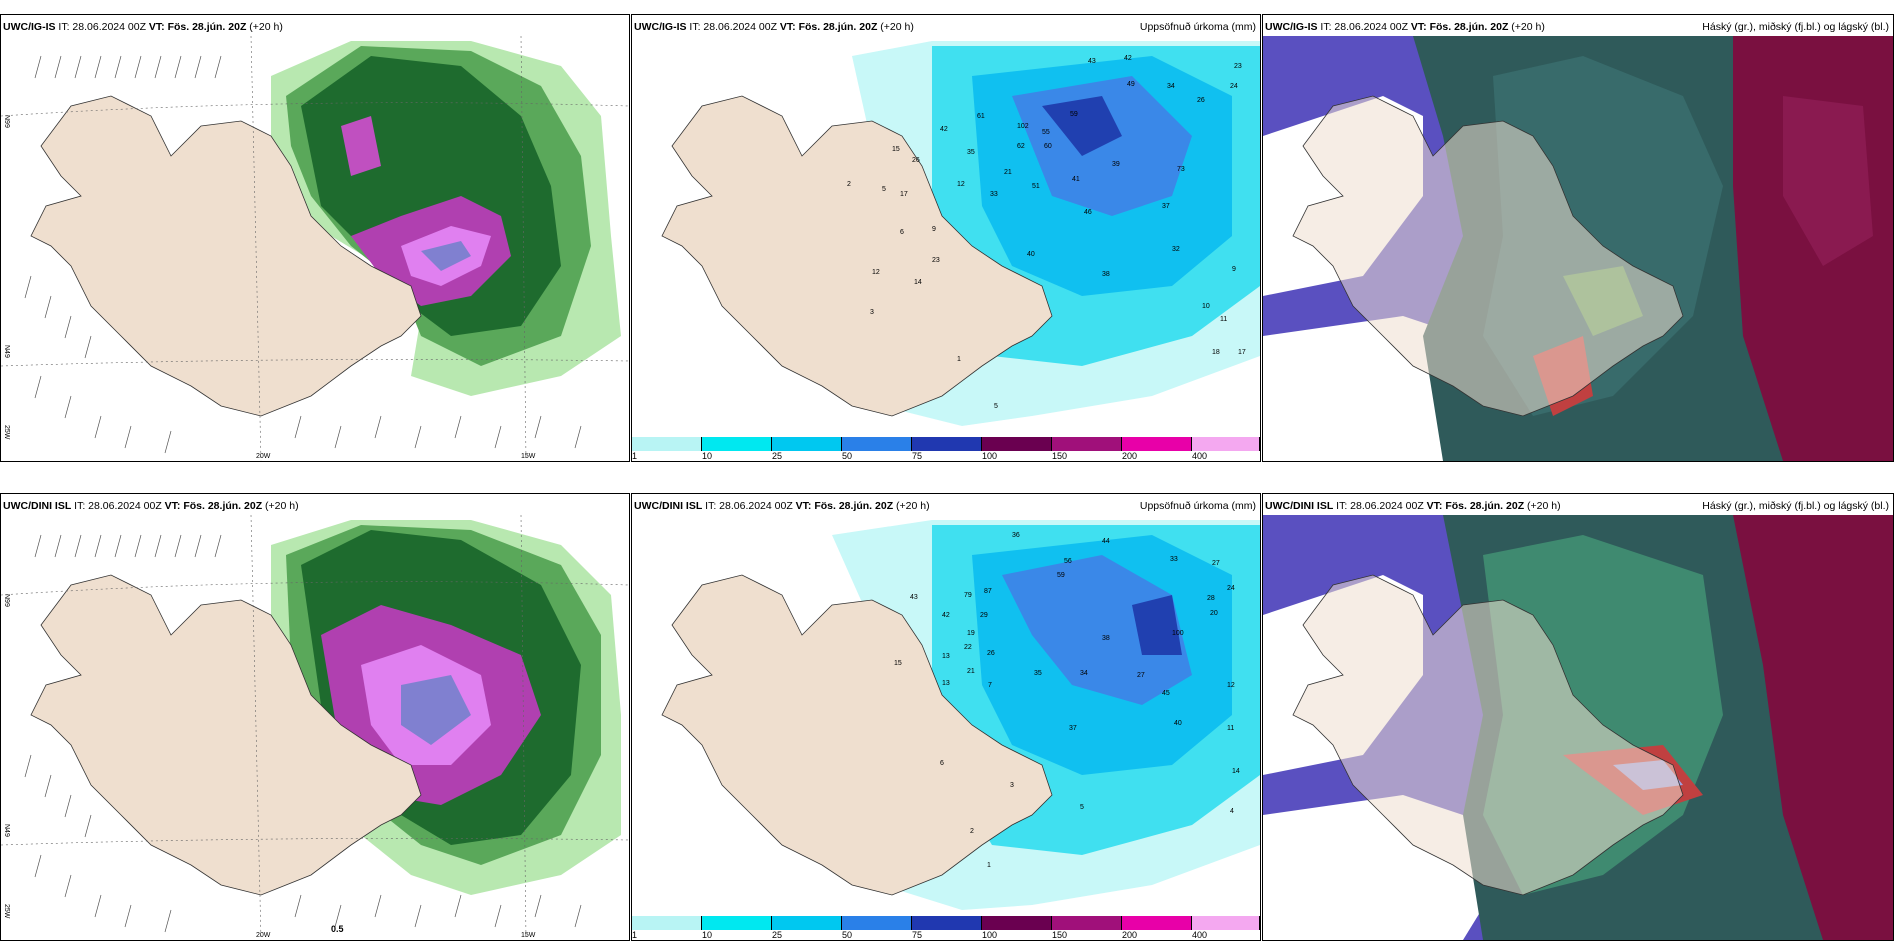  I want to click on precip-value: 35, so click(1038, 673).